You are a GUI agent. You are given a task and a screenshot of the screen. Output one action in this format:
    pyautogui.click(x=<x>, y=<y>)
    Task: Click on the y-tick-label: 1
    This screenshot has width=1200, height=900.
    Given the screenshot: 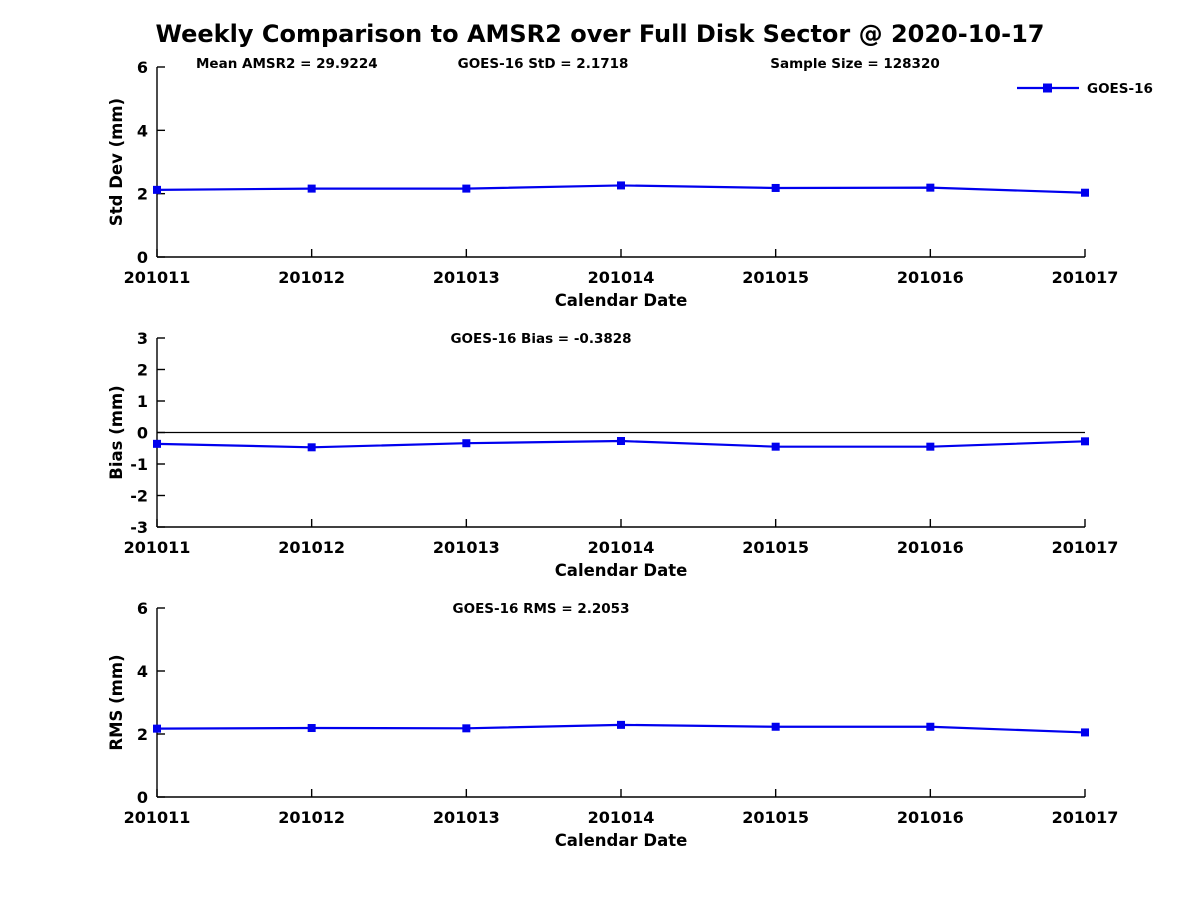 What is the action you would take?
    pyautogui.click(x=142, y=401)
    